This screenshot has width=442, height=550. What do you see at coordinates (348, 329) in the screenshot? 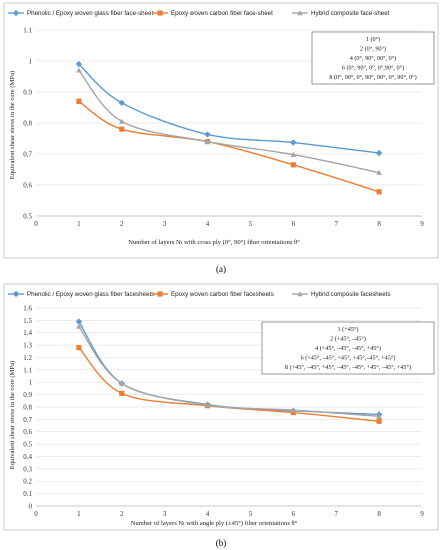
I see `annotation-line: 1 (+45°)` at bounding box center [348, 329].